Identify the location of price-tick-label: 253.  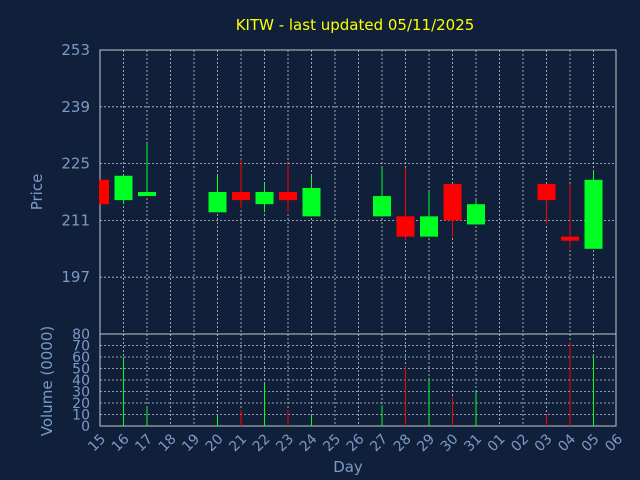
(75, 50).